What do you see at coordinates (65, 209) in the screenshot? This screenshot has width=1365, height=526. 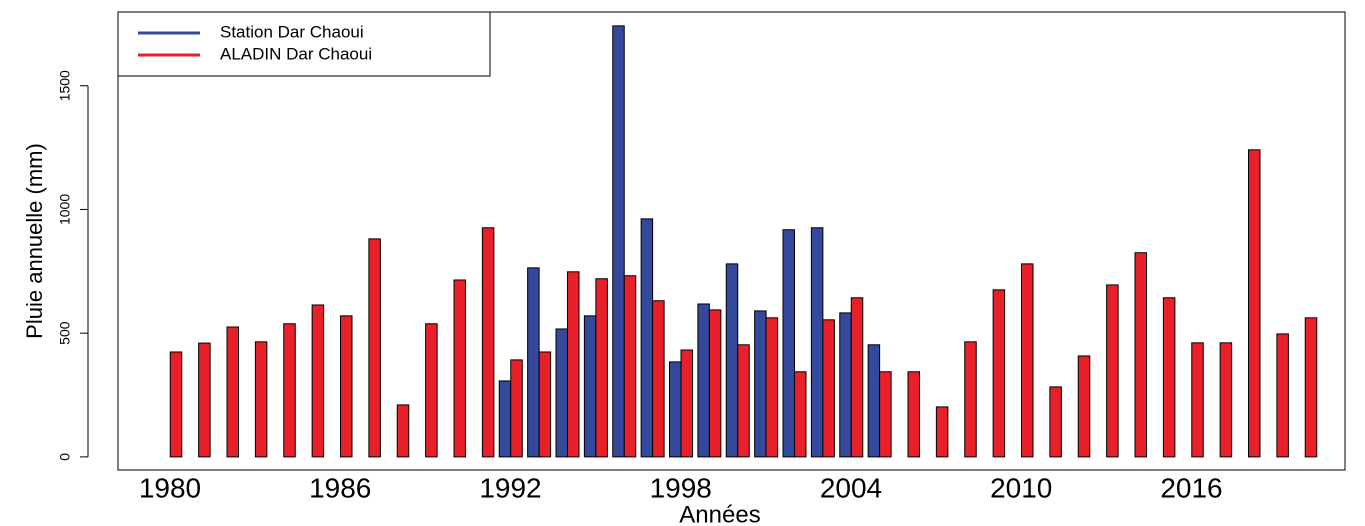 I see `y-tick-label: 1000` at bounding box center [65, 209].